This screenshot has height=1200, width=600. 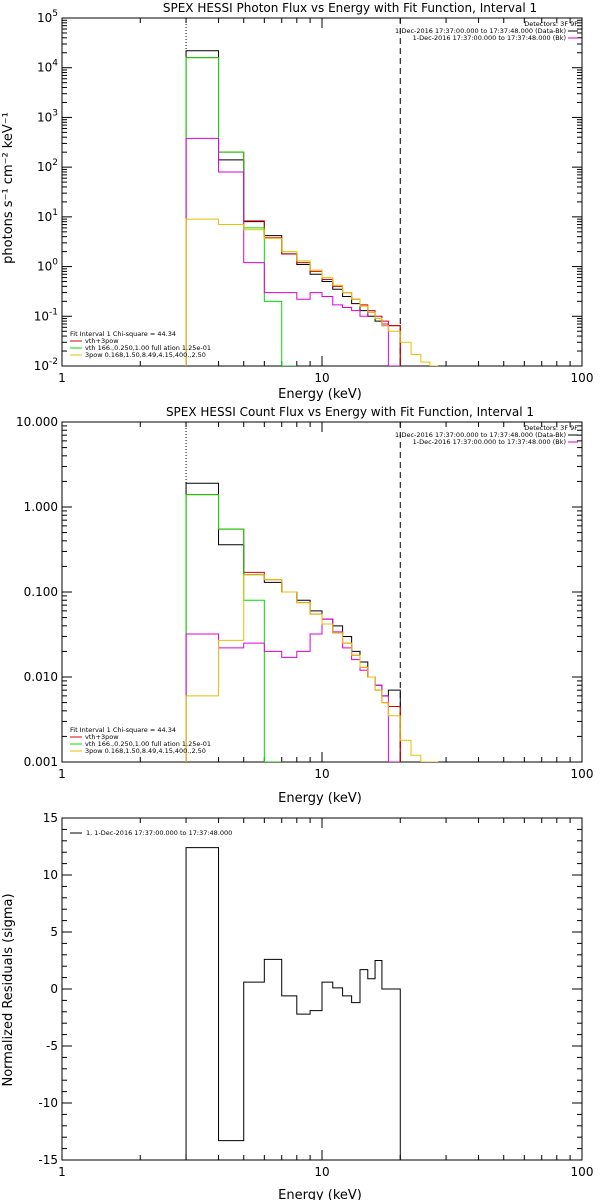 I want to click on y-tick-label: 10¹, so click(x=47, y=216).